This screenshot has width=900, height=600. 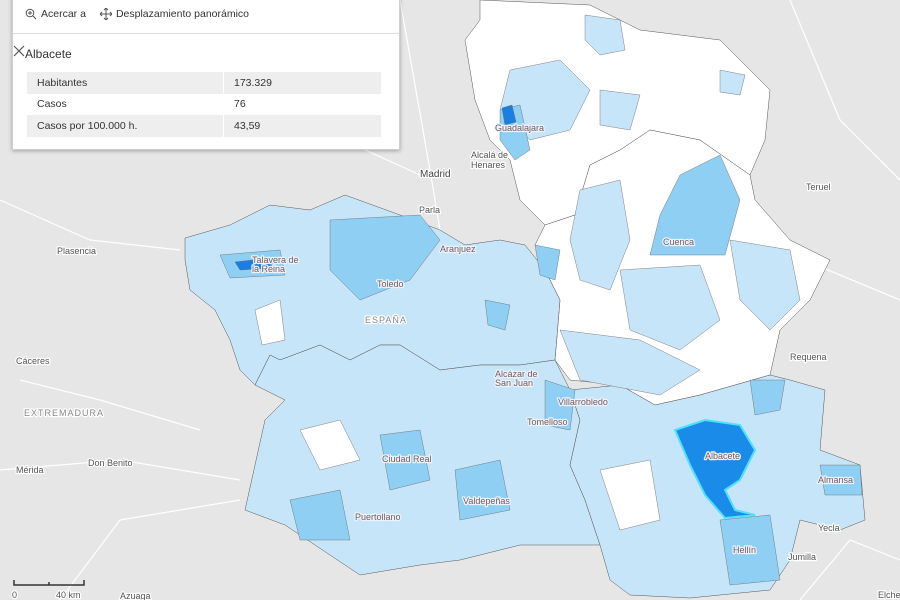 I want to click on attribute-value: 173.329, so click(x=302, y=83).